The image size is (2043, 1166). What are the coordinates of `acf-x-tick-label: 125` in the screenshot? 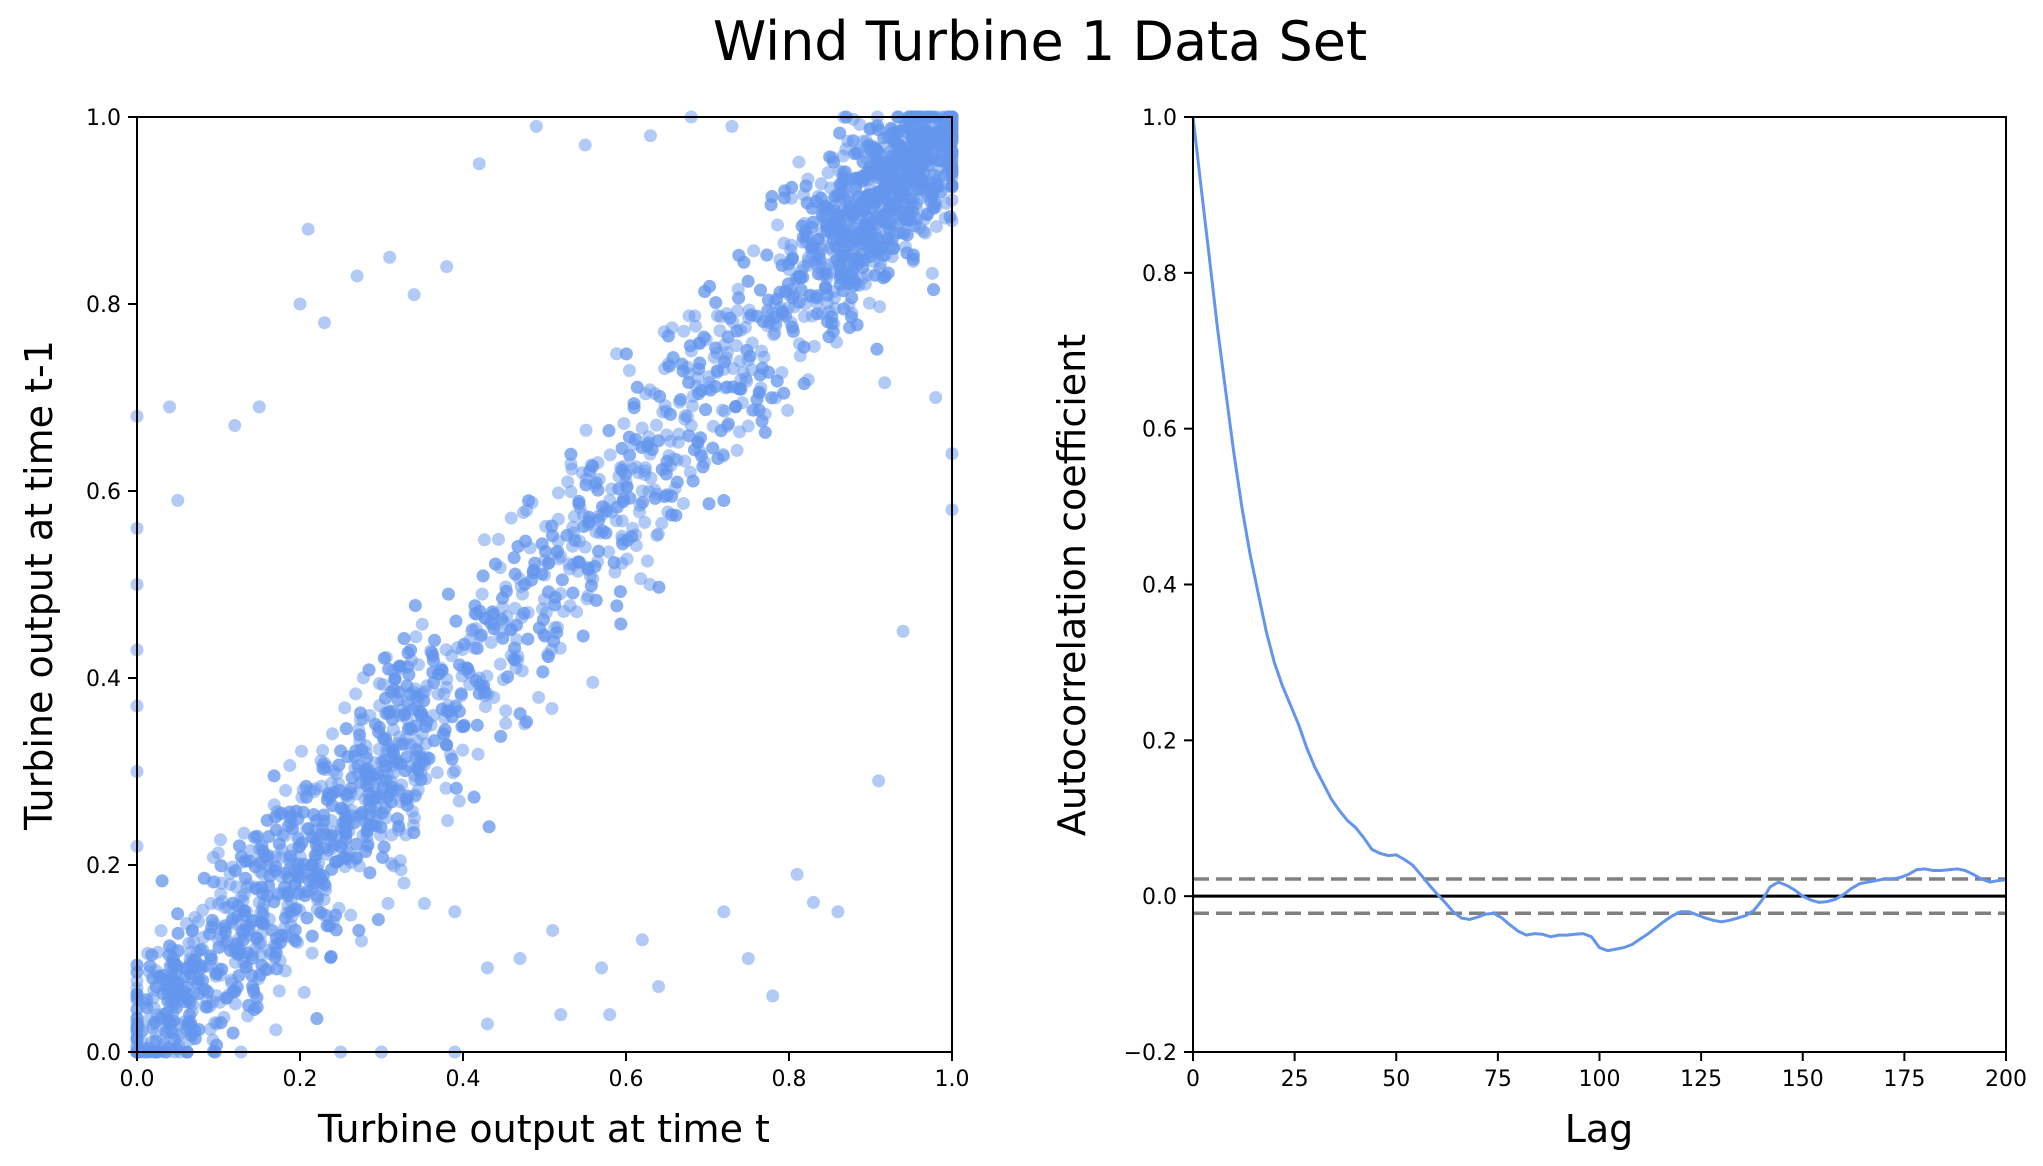 It's located at (1701, 1079).